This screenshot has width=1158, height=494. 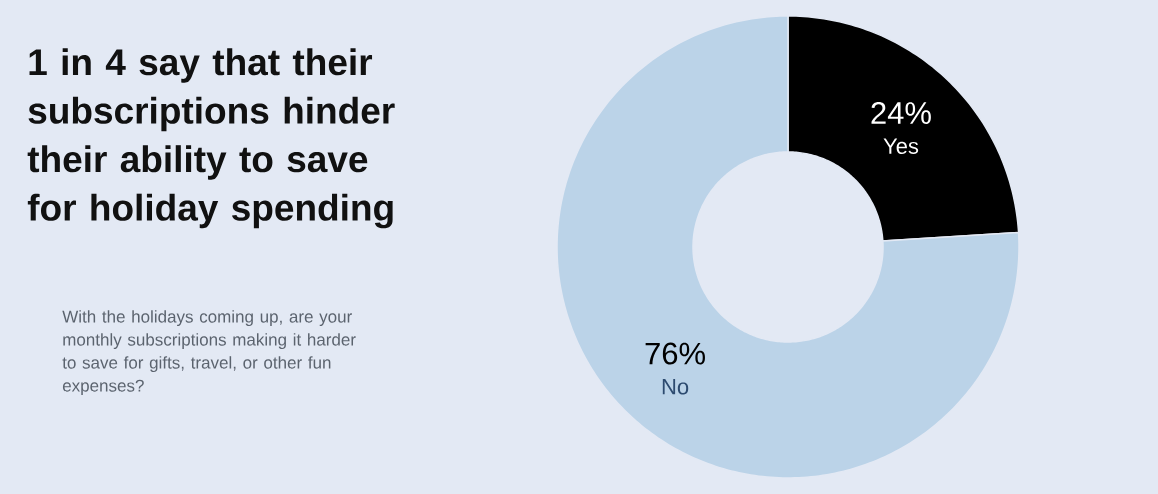 I want to click on slice-label: No, so click(x=675, y=387).